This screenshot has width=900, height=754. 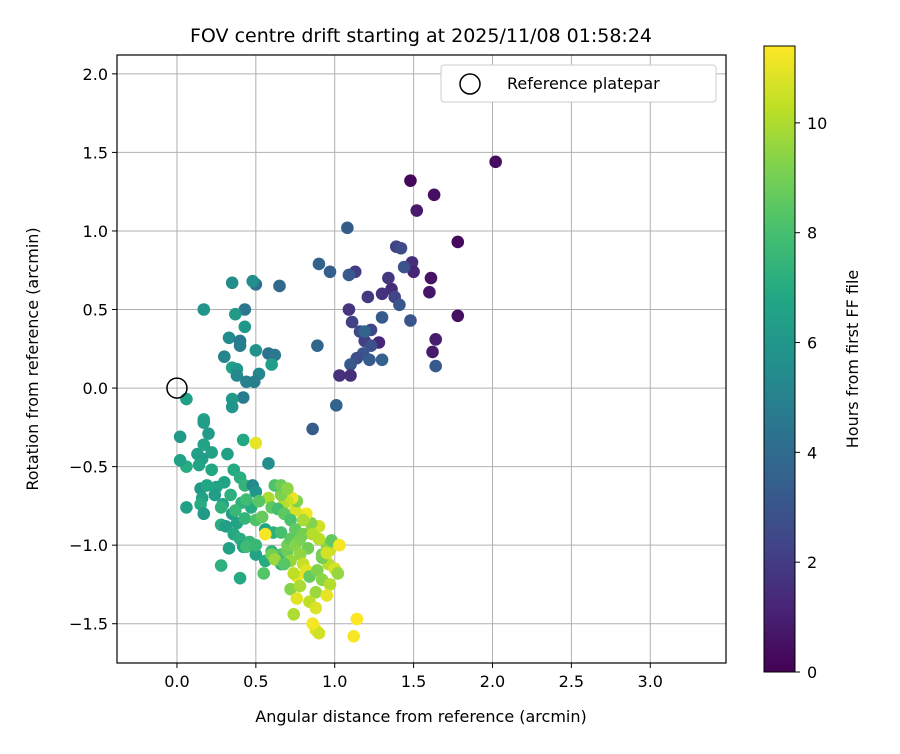 What do you see at coordinates (812, 672) in the screenshot?
I see `colorbar-tick-label: 0` at bounding box center [812, 672].